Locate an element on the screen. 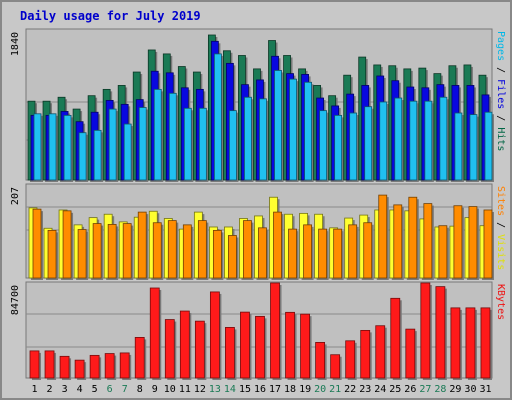  x-tick-label-day-30: 30 is located at coordinates (470, 389).